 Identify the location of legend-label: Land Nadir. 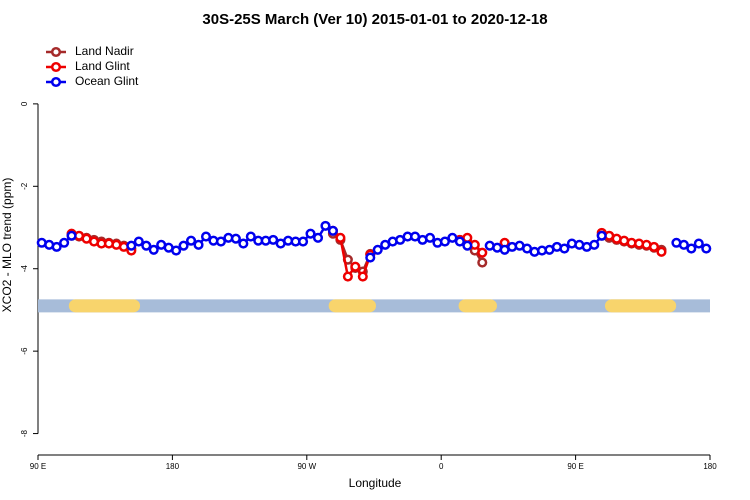
(104, 51).